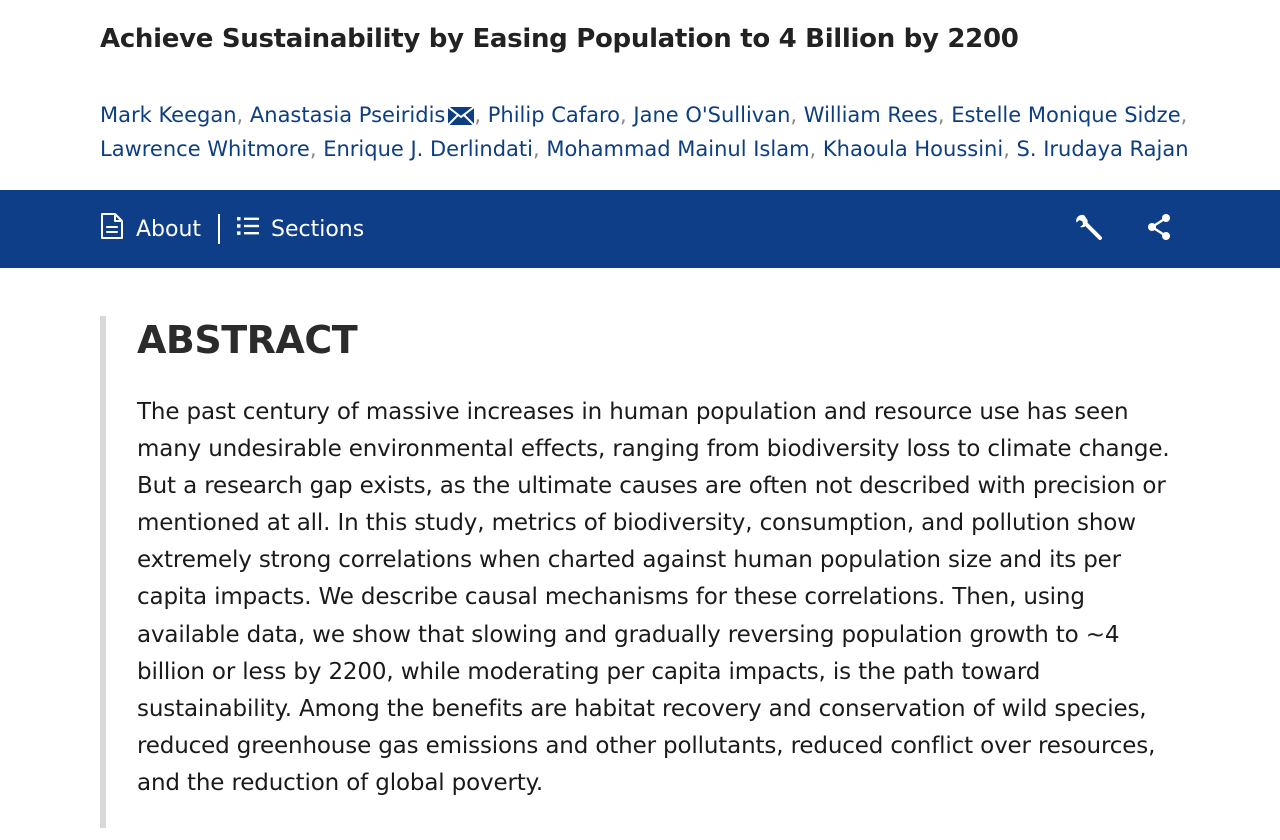 This screenshot has width=1280, height=840. Describe the element at coordinates (1102, 149) in the screenshot. I see `author-link: S. Irudaya Rajan` at that location.